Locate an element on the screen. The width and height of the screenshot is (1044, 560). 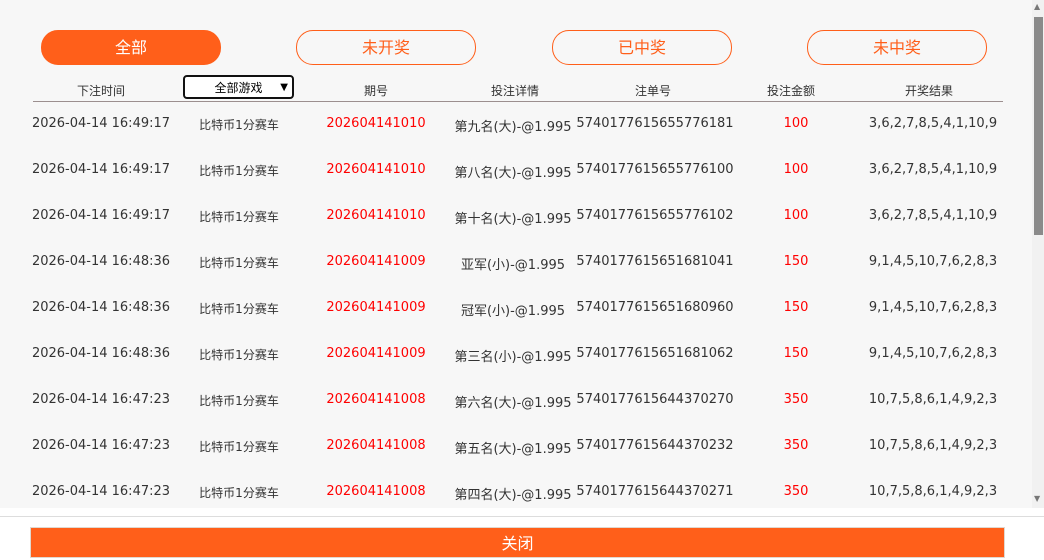
table-header: 下注时间 全部游戏 ▼ 期号 投注详情 注单号 投注金额 开奖结果 is located at coordinates (518, 88).